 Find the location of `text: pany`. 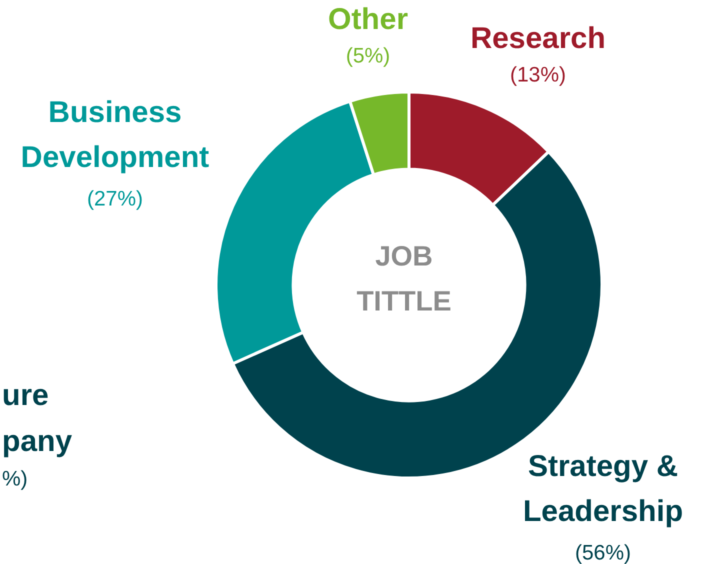

text: pany is located at coordinates (37, 441).